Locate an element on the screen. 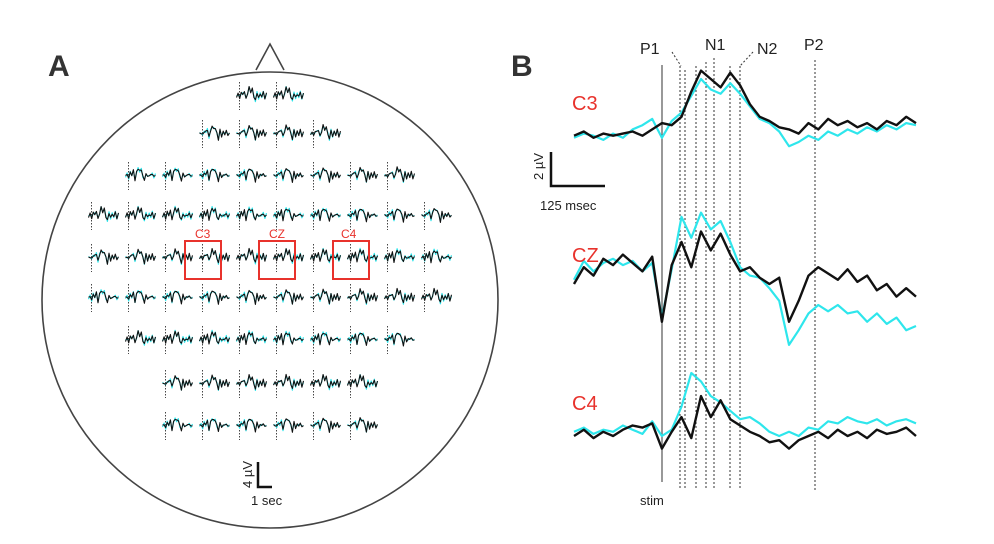  trace-label-cz: CZ is located at coordinates (585, 256).